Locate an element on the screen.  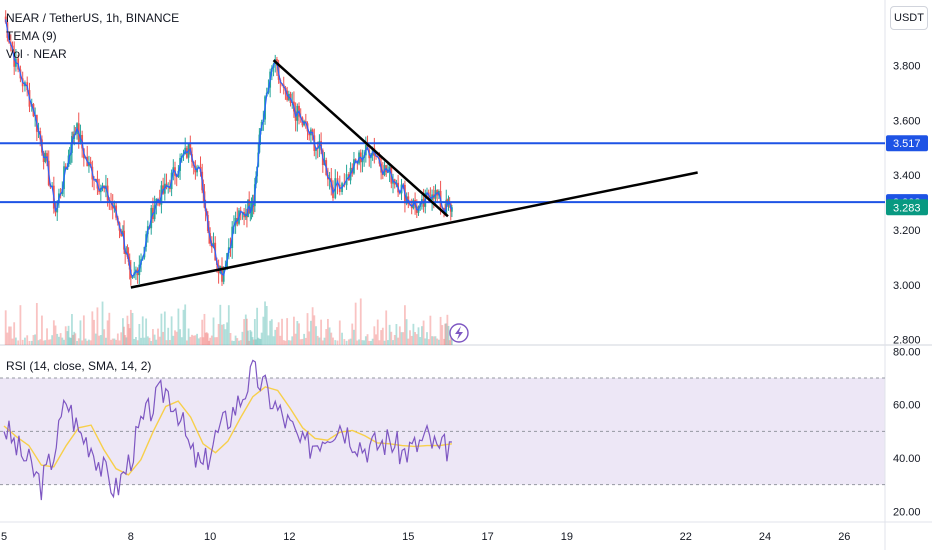
currency-button: USDT is located at coordinates (909, 18).